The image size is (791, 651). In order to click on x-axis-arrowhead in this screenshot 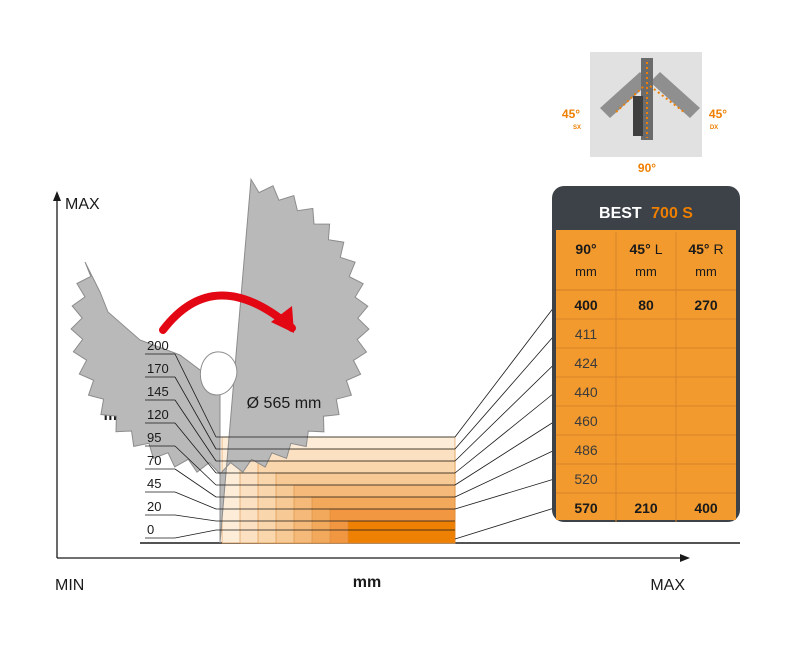, I will do `click(685, 558)`.